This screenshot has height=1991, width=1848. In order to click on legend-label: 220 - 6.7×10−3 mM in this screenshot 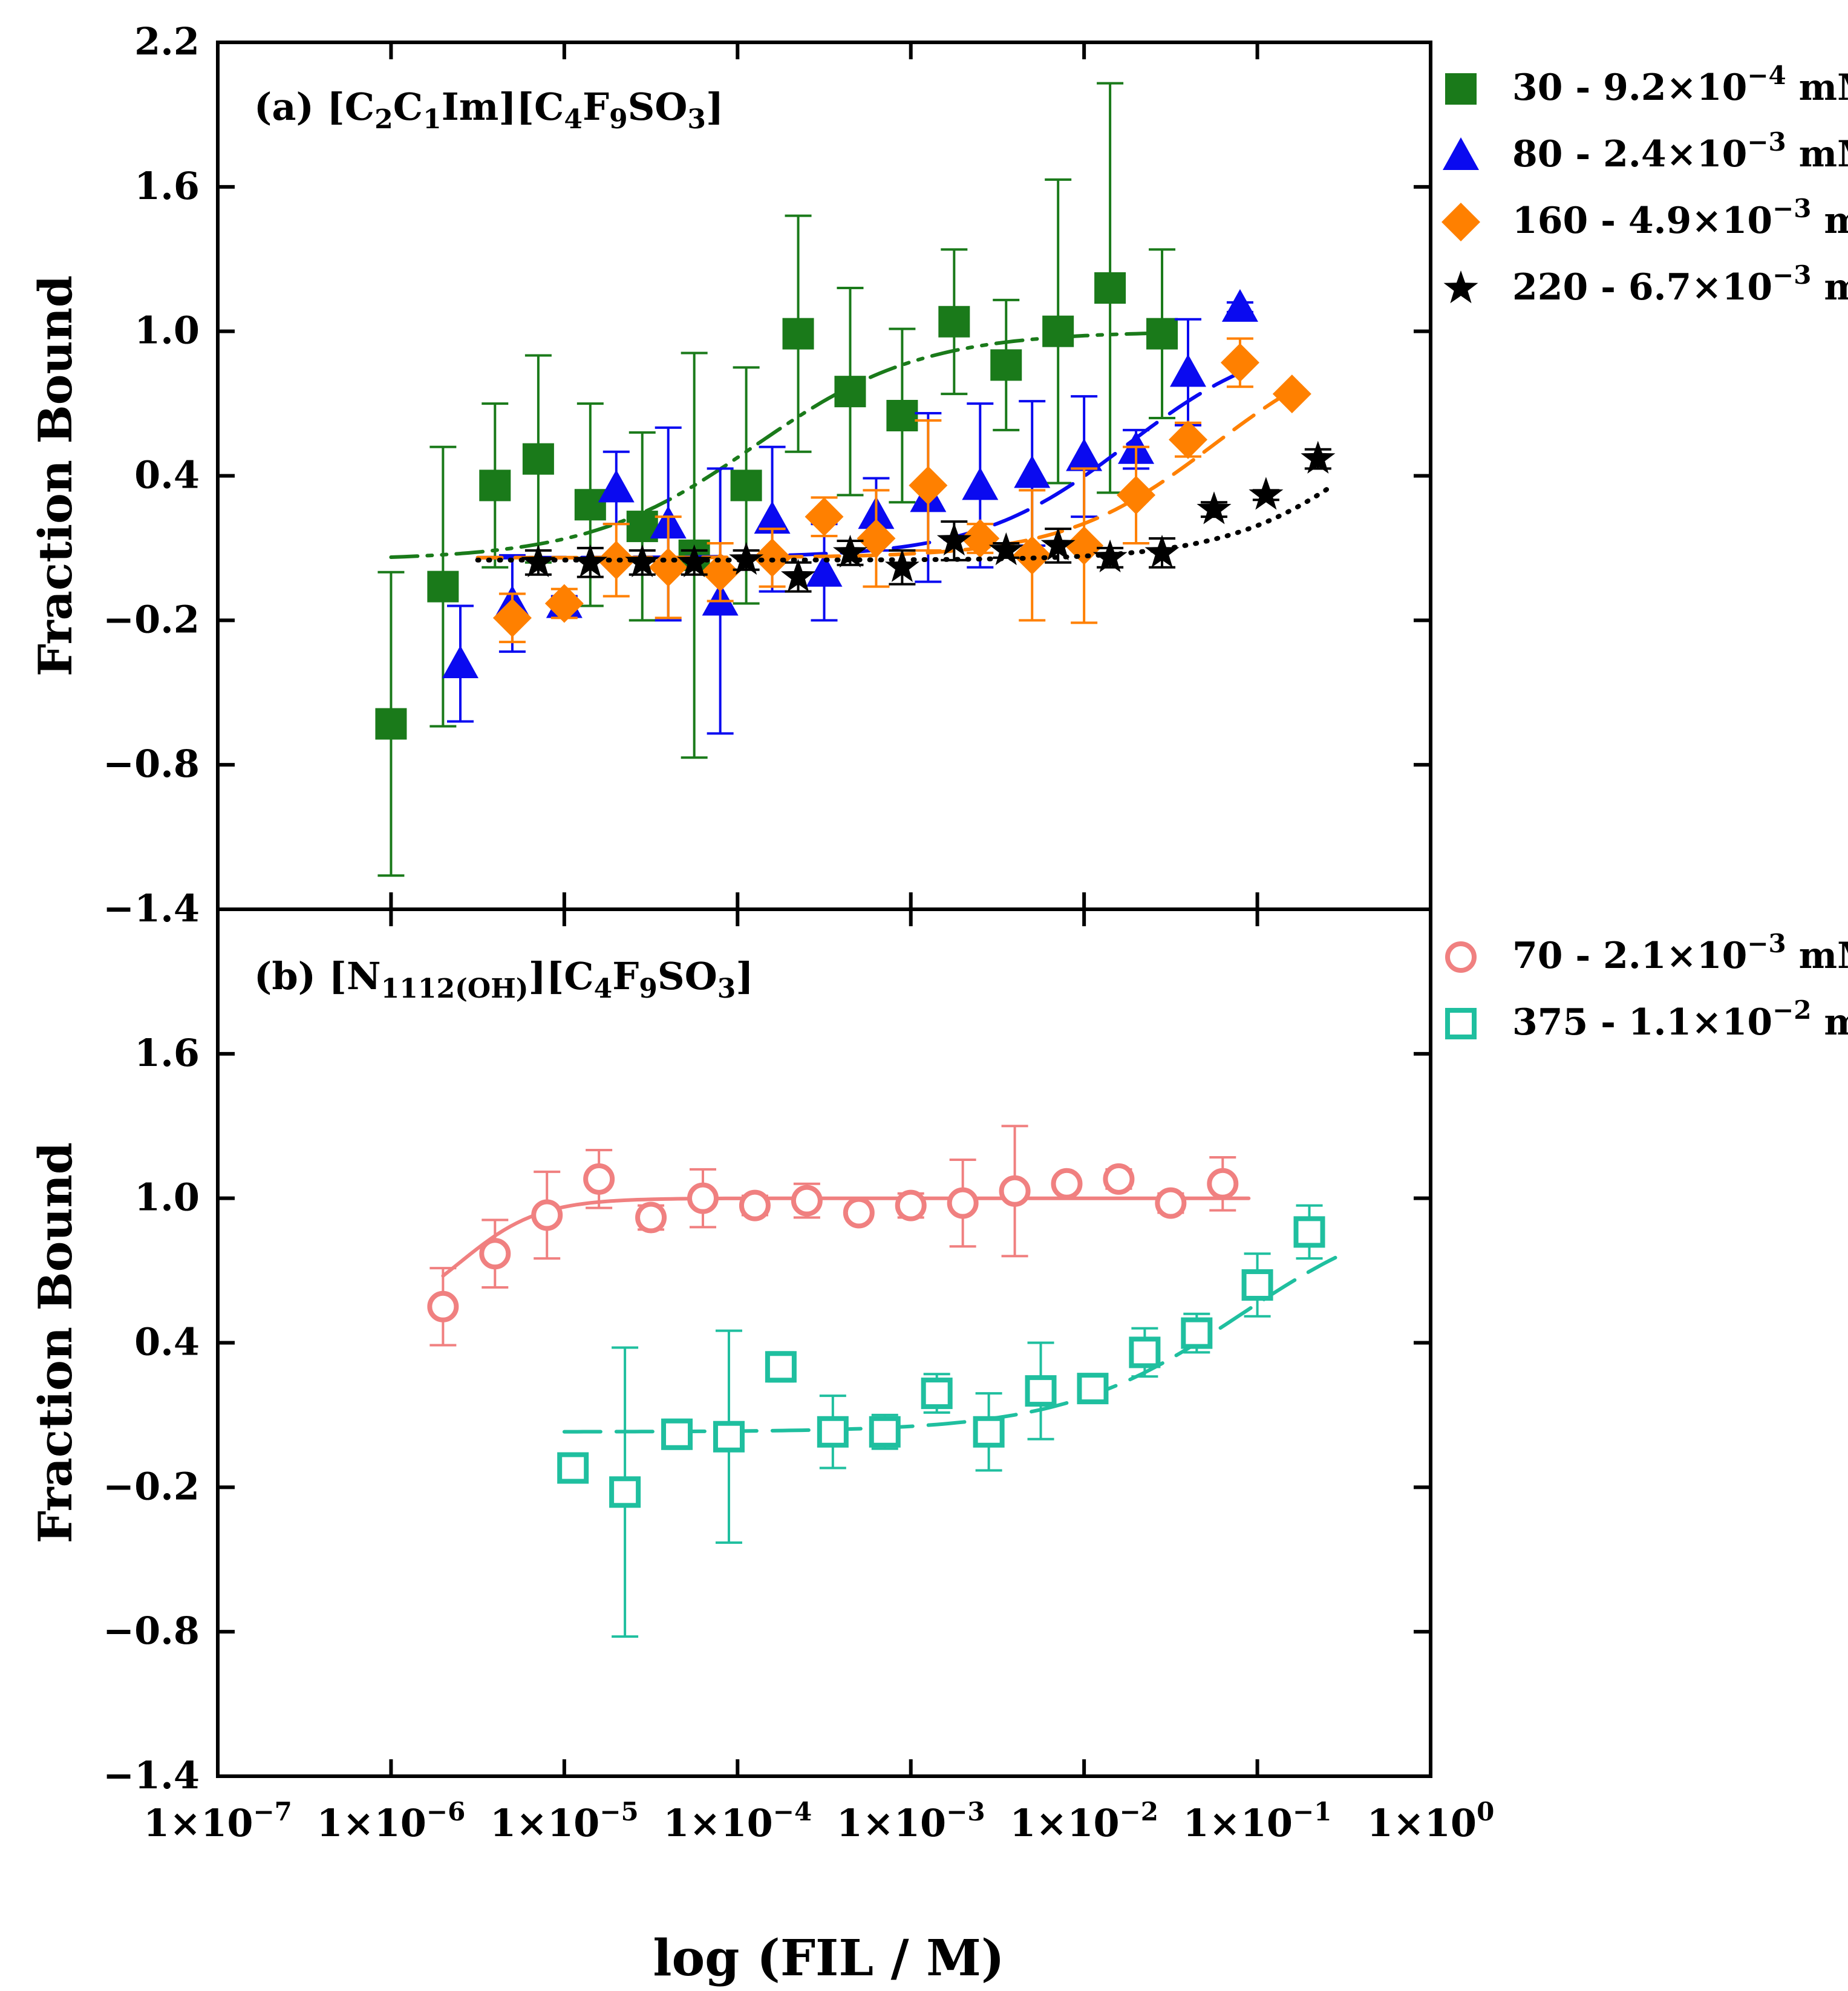, I will do `click(1680, 284)`.